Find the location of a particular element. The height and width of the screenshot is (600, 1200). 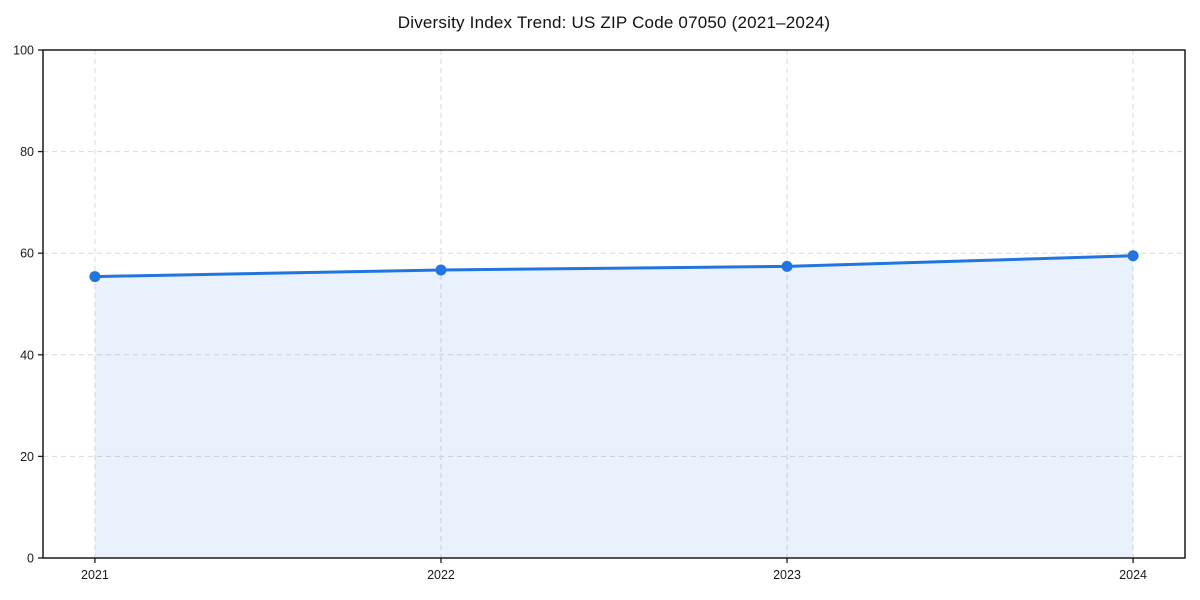

x-tick-label: 2024 is located at coordinates (1133, 575).